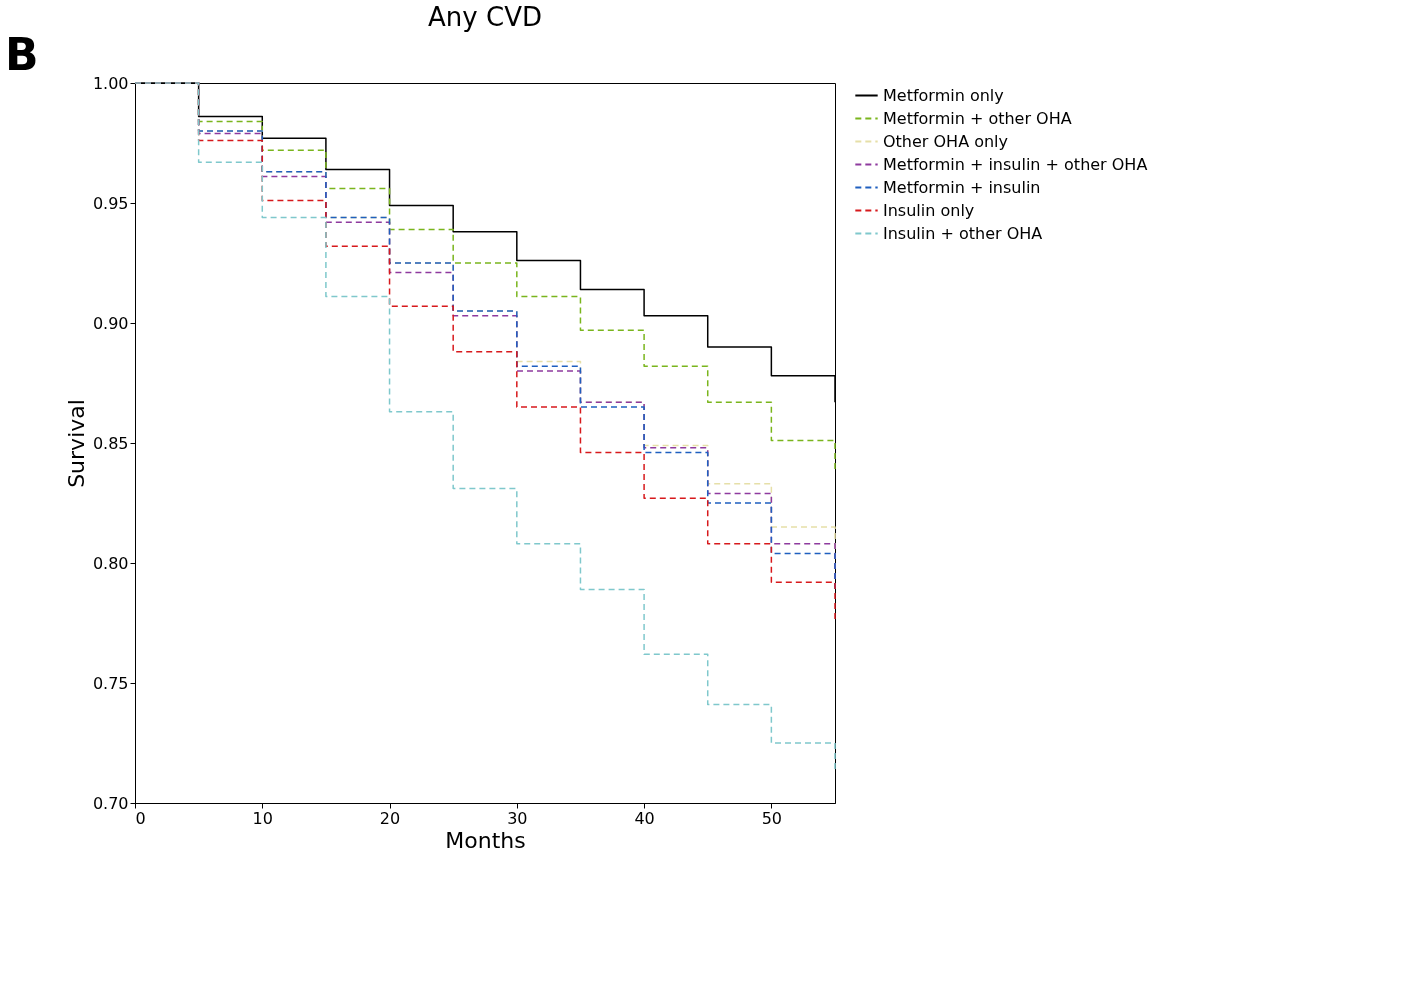 This screenshot has height=995, width=1419. What do you see at coordinates (262, 818) in the screenshot?
I see `x-tick-label: 10` at bounding box center [262, 818].